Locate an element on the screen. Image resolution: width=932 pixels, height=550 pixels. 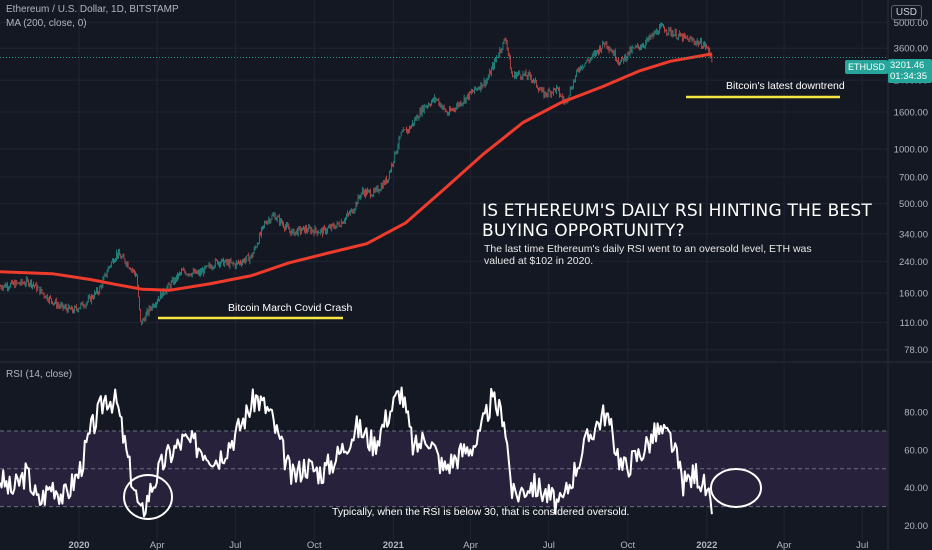
y-tick-label: 240.00 is located at coordinates (913, 262).